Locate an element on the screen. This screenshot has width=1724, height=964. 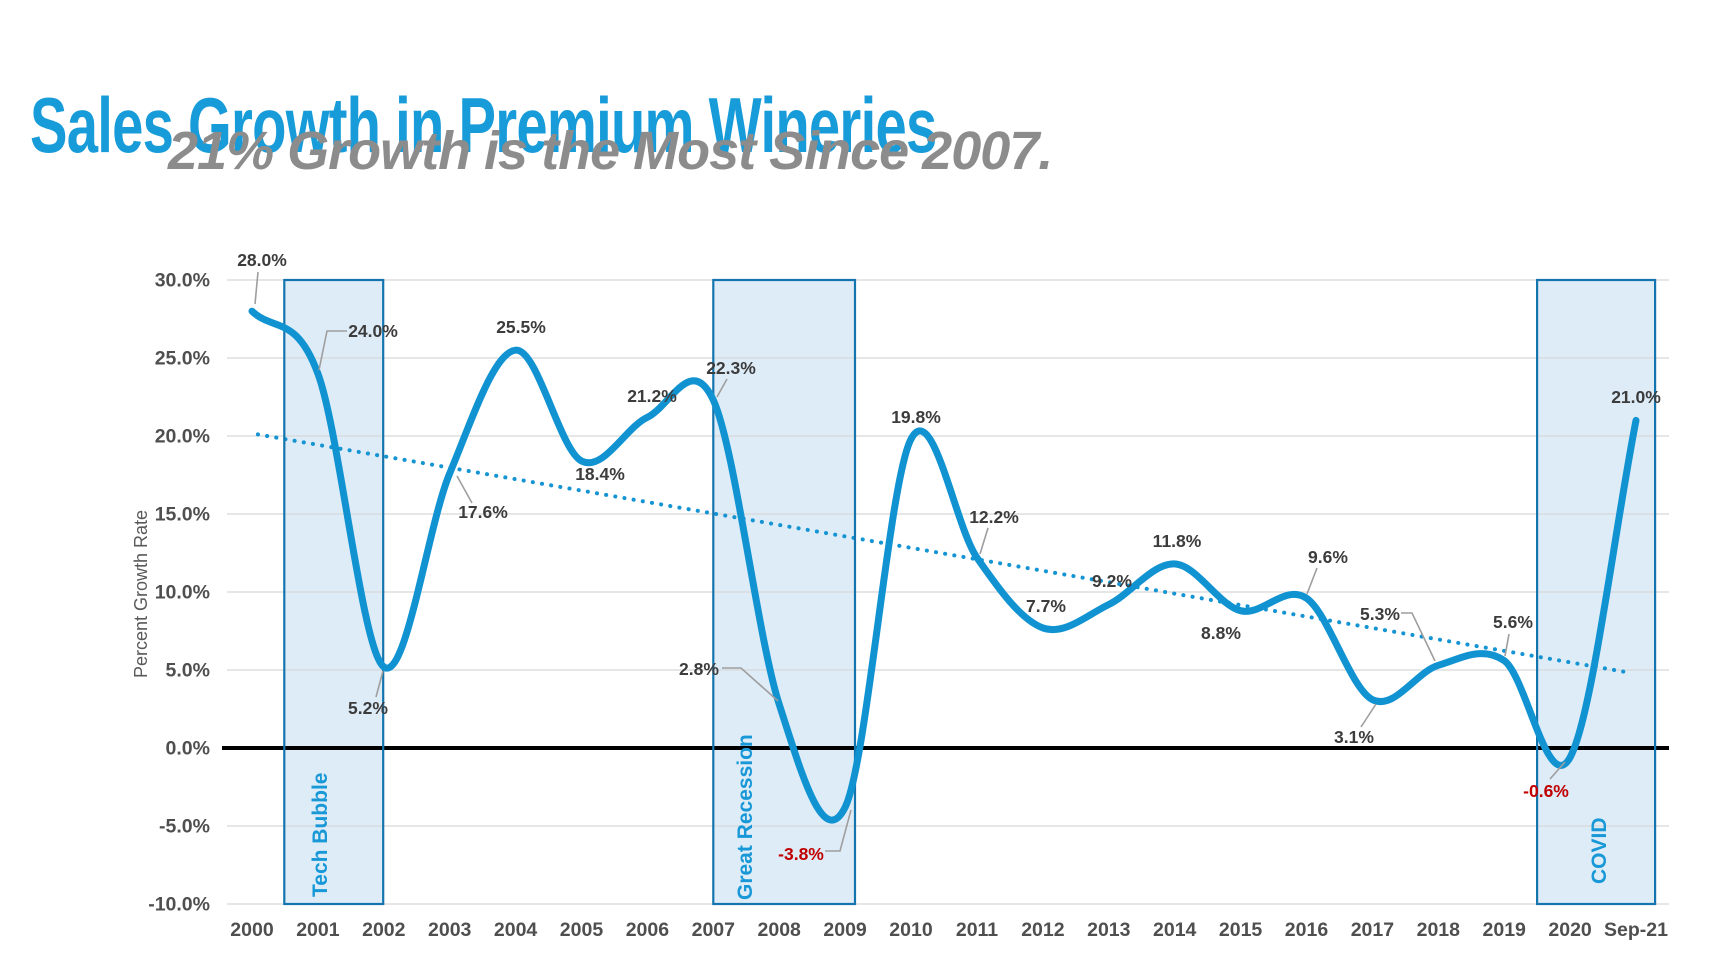
x-tick-label: 2005 is located at coordinates (582, 930).